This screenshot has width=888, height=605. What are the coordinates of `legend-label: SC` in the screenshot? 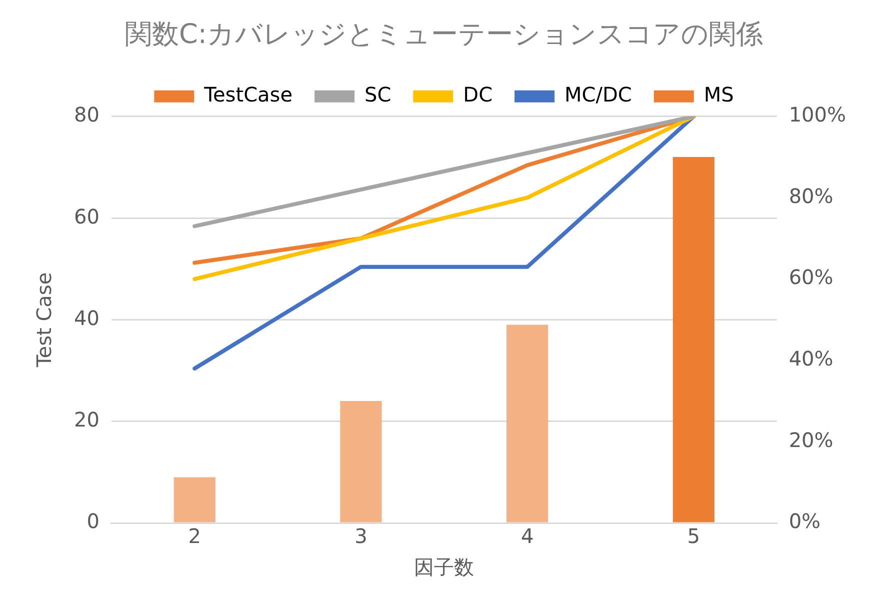 It's located at (378, 94).